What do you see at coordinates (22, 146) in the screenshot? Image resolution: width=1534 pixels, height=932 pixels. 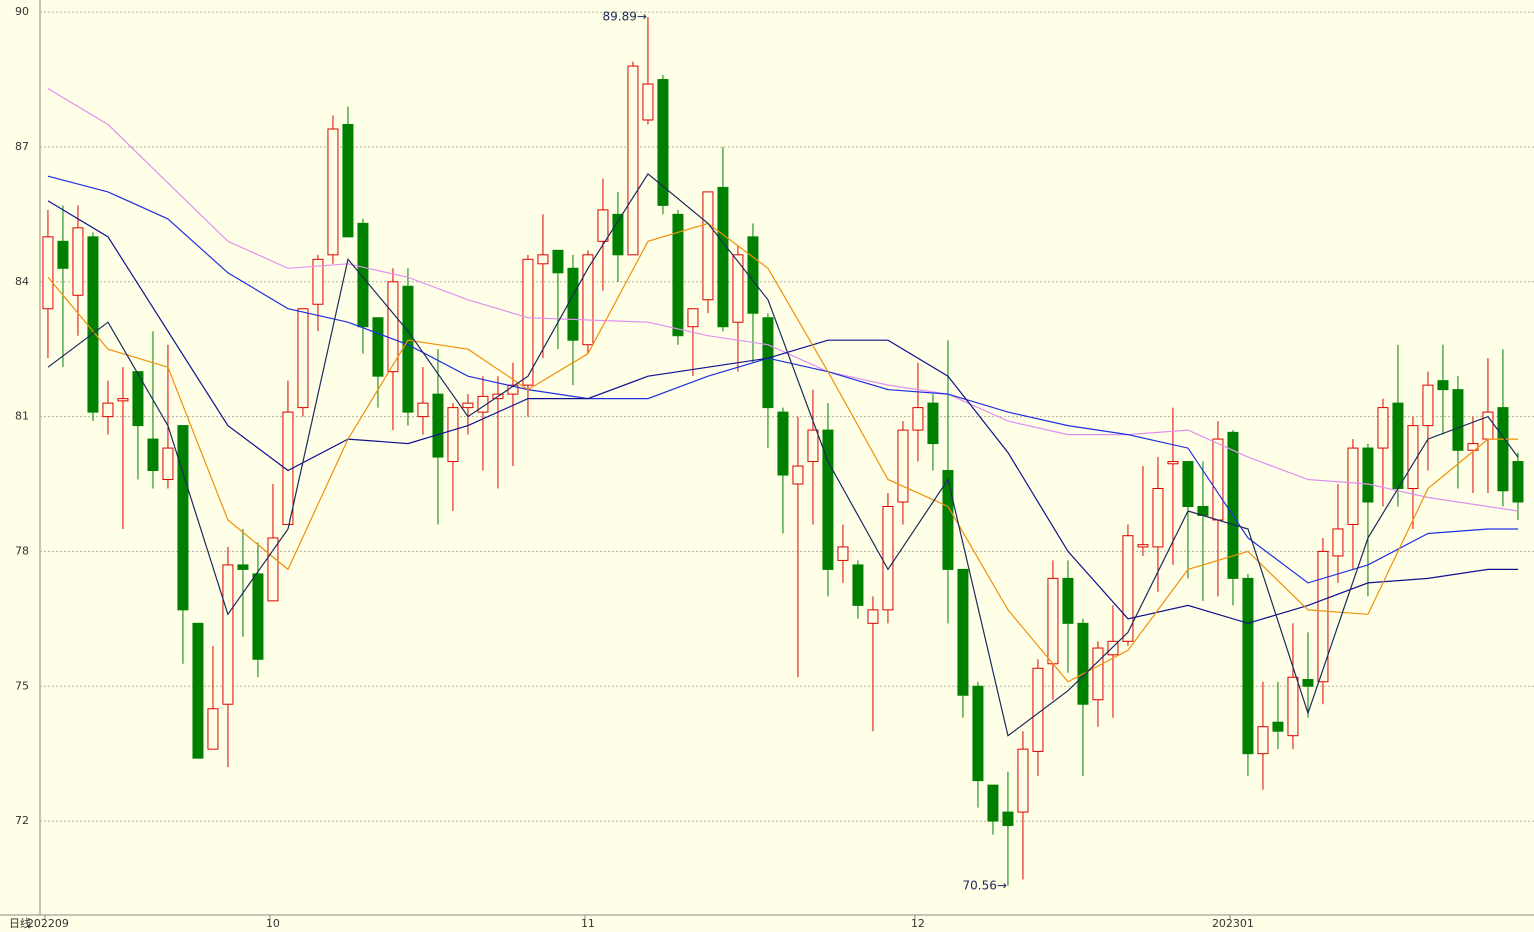 I see `y-tick-label: 87` at bounding box center [22, 146].